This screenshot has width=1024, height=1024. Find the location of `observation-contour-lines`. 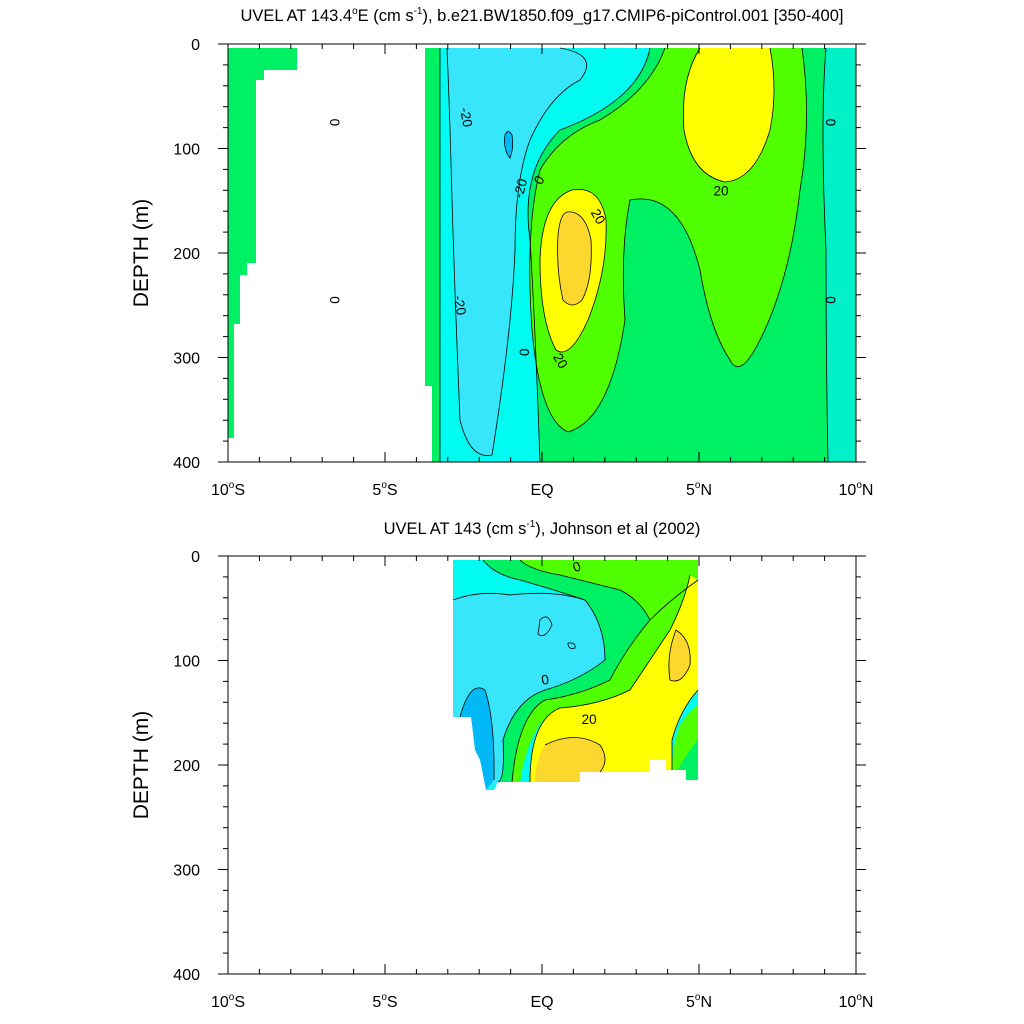

observation-contour-lines is located at coordinates (575, 671).